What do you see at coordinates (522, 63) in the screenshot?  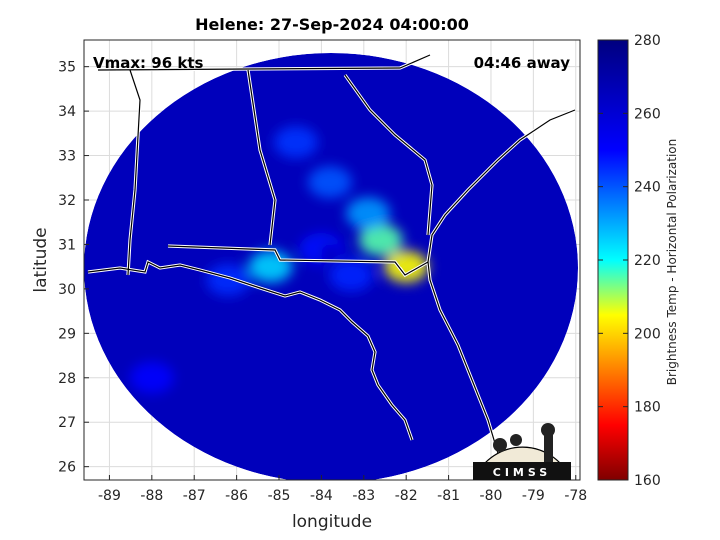 I see `time-away-annotation: 04:46 away` at bounding box center [522, 63].